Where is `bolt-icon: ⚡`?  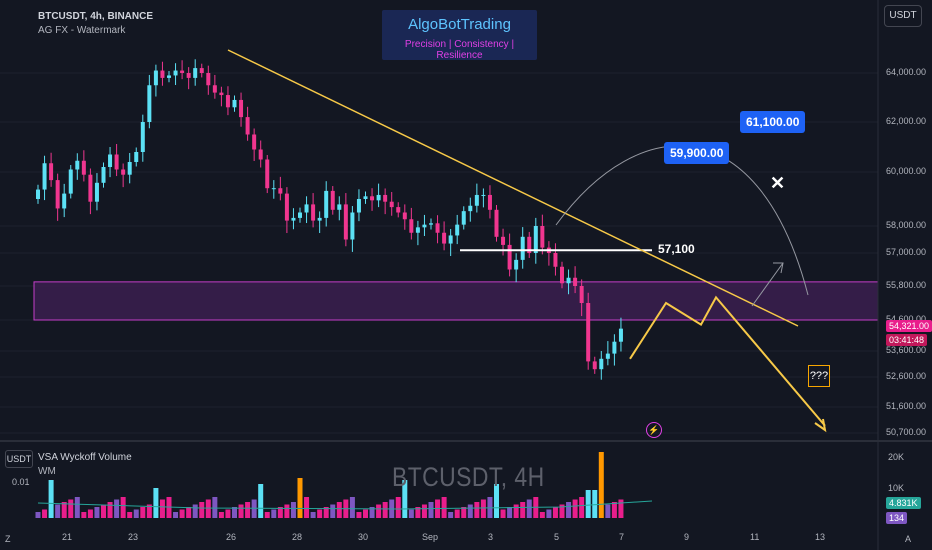 bolt-icon: ⚡ is located at coordinates (654, 430).